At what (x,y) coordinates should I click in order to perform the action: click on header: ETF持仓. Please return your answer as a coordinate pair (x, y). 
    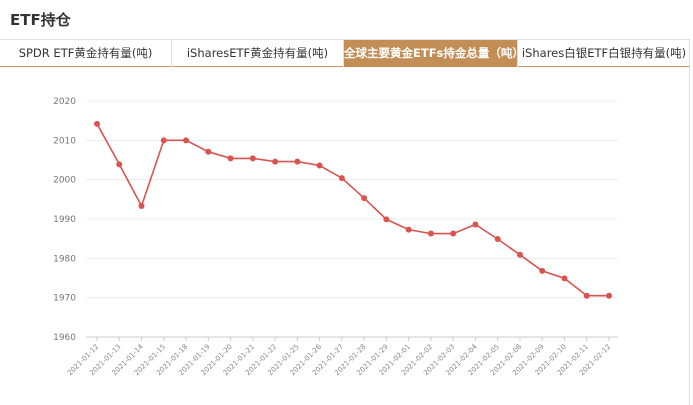
    Looking at the image, I should click on (346, 19).